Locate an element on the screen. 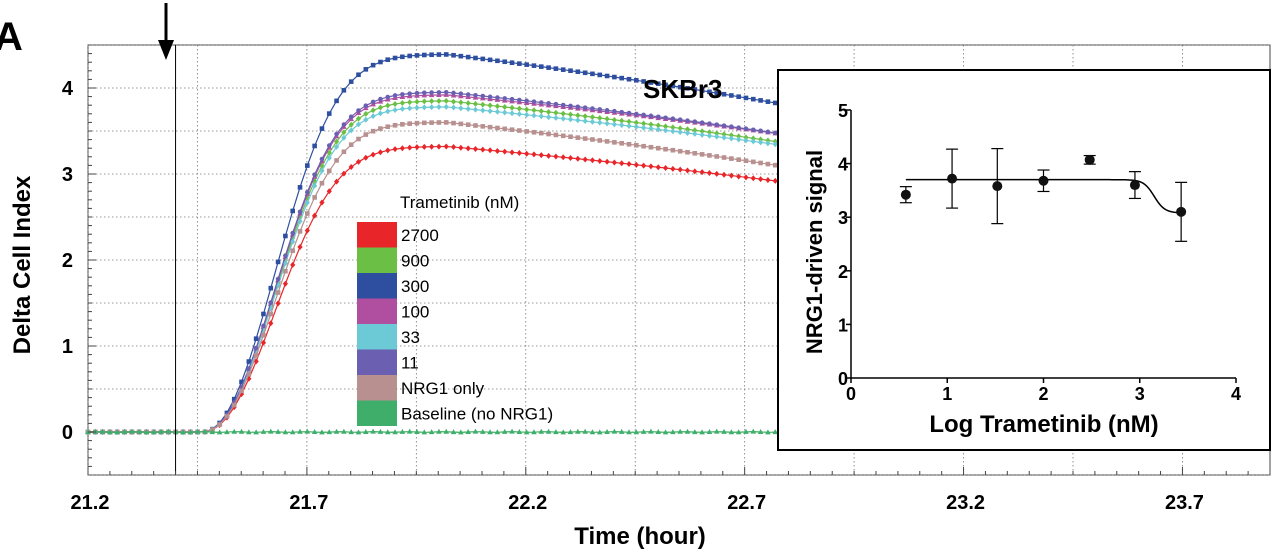 The width and height of the screenshot is (1272, 557). x-tick-label: 21.2 is located at coordinates (90, 503).